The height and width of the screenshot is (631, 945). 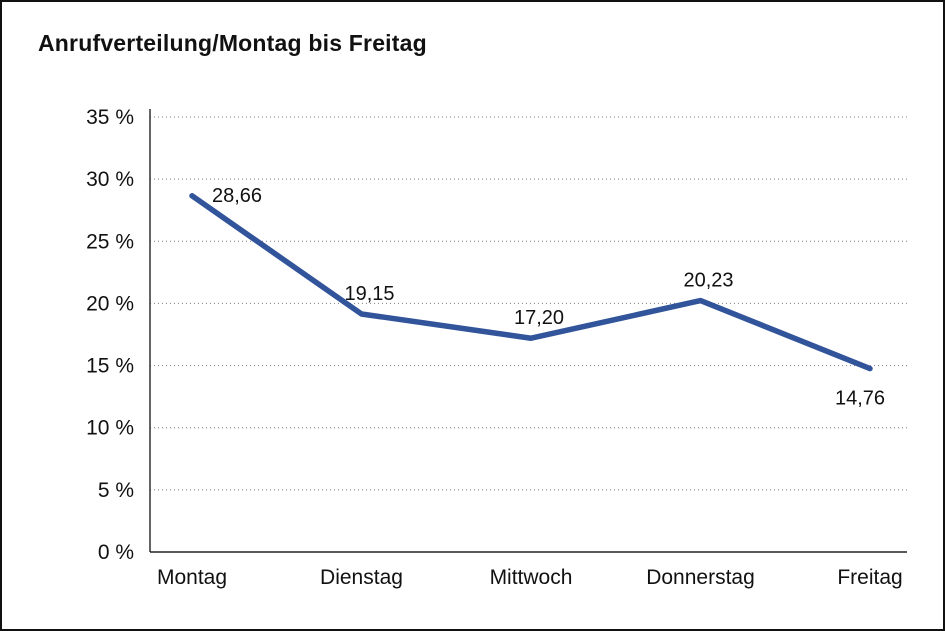 What do you see at coordinates (700, 577) in the screenshot?
I see `x-axis-label-donnerstag: Donnerstag` at bounding box center [700, 577].